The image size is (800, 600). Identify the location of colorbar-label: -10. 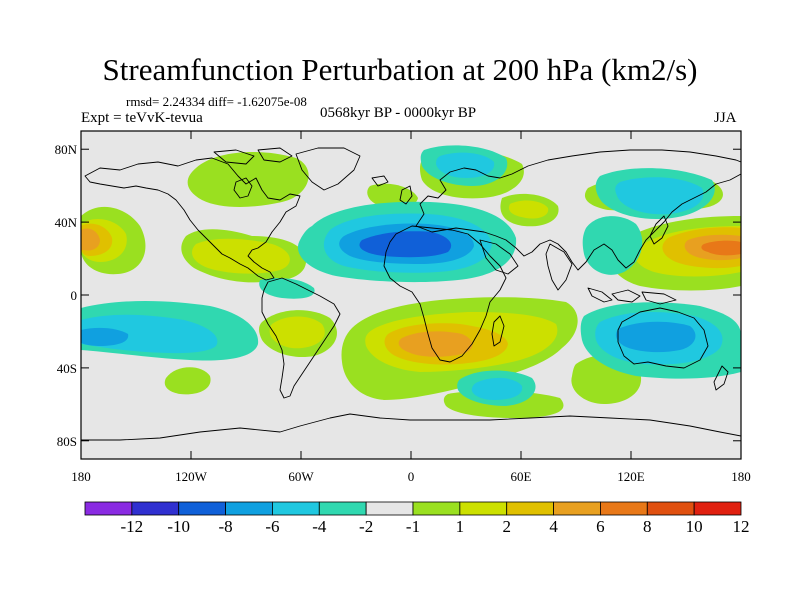
(178, 526).